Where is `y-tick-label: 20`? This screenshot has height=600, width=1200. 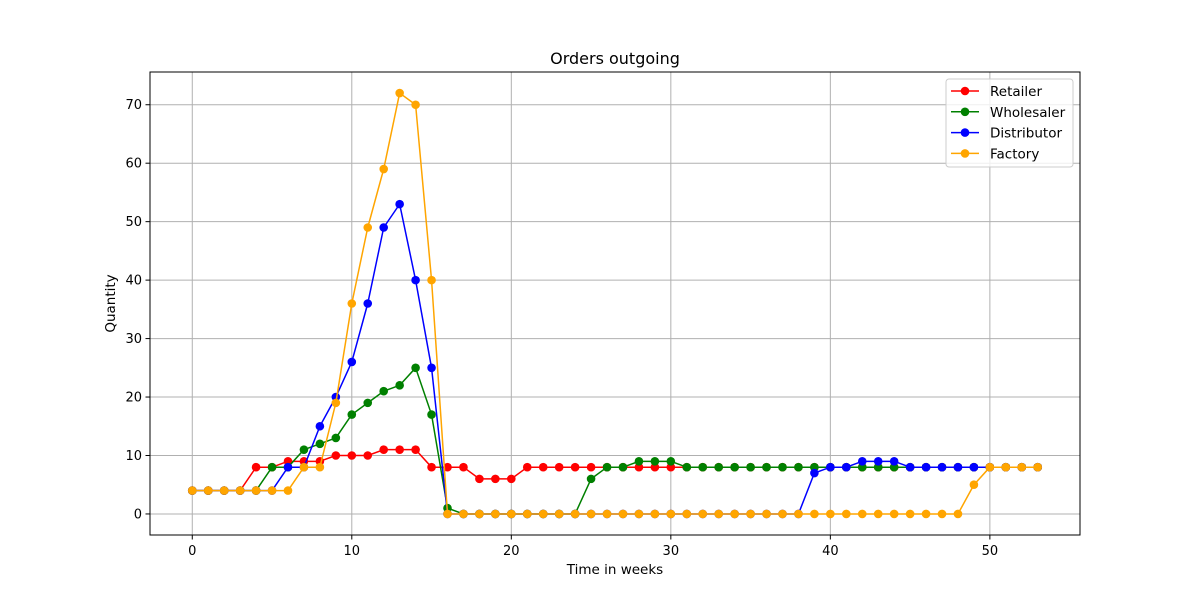
y-tick-label: 20 is located at coordinates (133, 398).